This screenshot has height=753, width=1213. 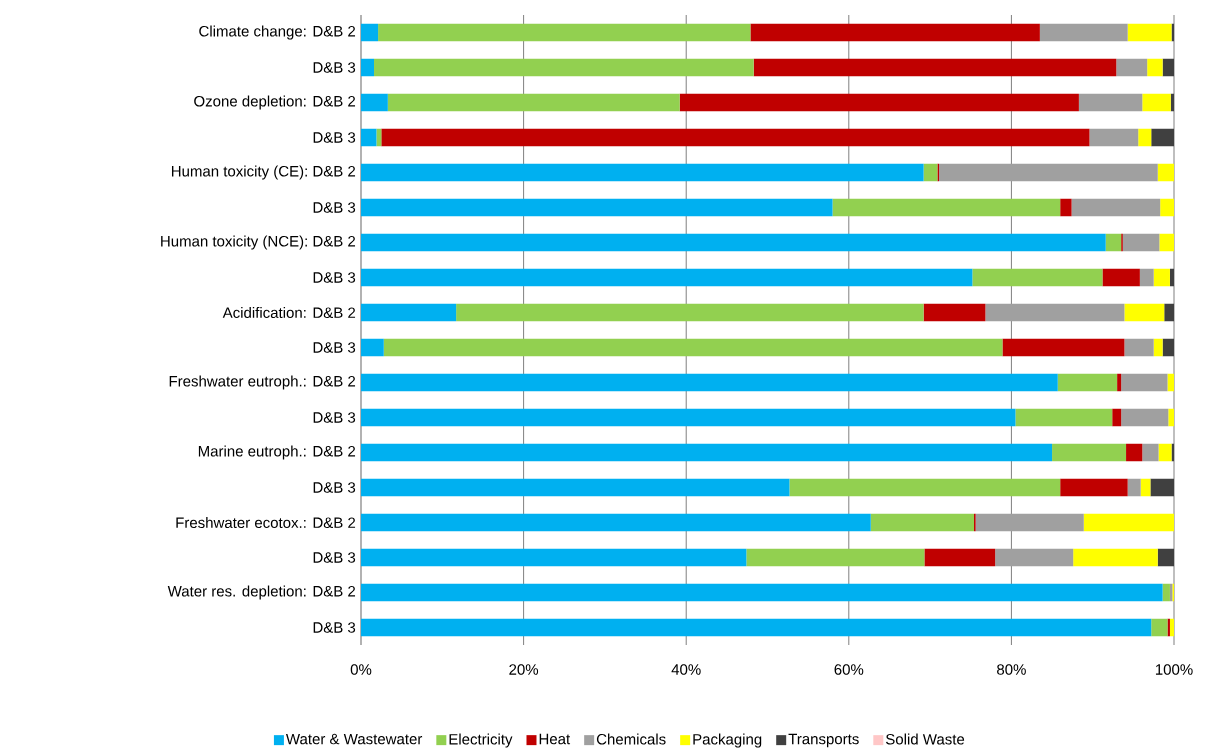 I want to click on y-tick-label: Water res. depletion: D&B 2, so click(x=261, y=592).